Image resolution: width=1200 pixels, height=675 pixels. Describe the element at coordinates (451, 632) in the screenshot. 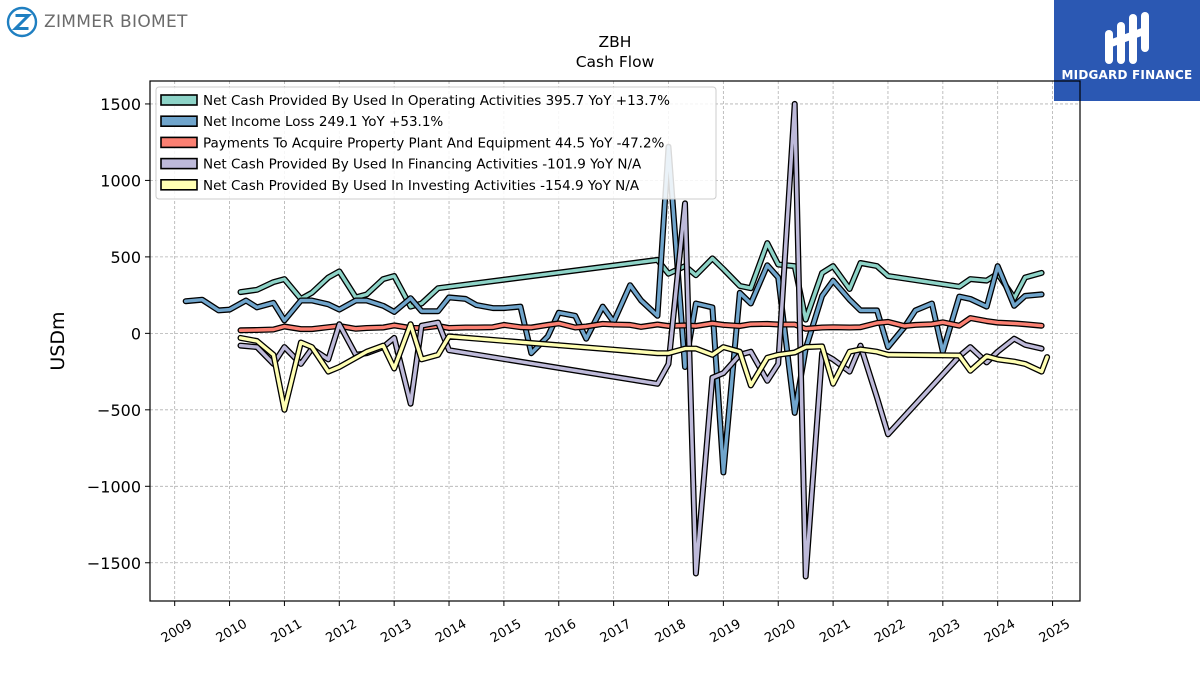

I see `x-tick-label: 2014` at that location.